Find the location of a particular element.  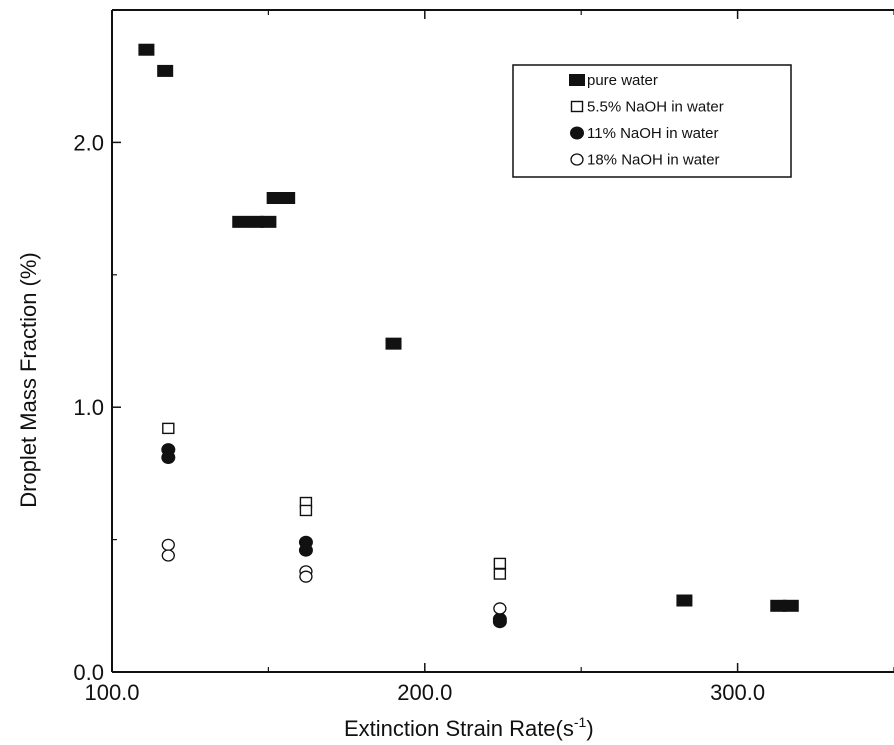

legend-label: pure water is located at coordinates (622, 80).